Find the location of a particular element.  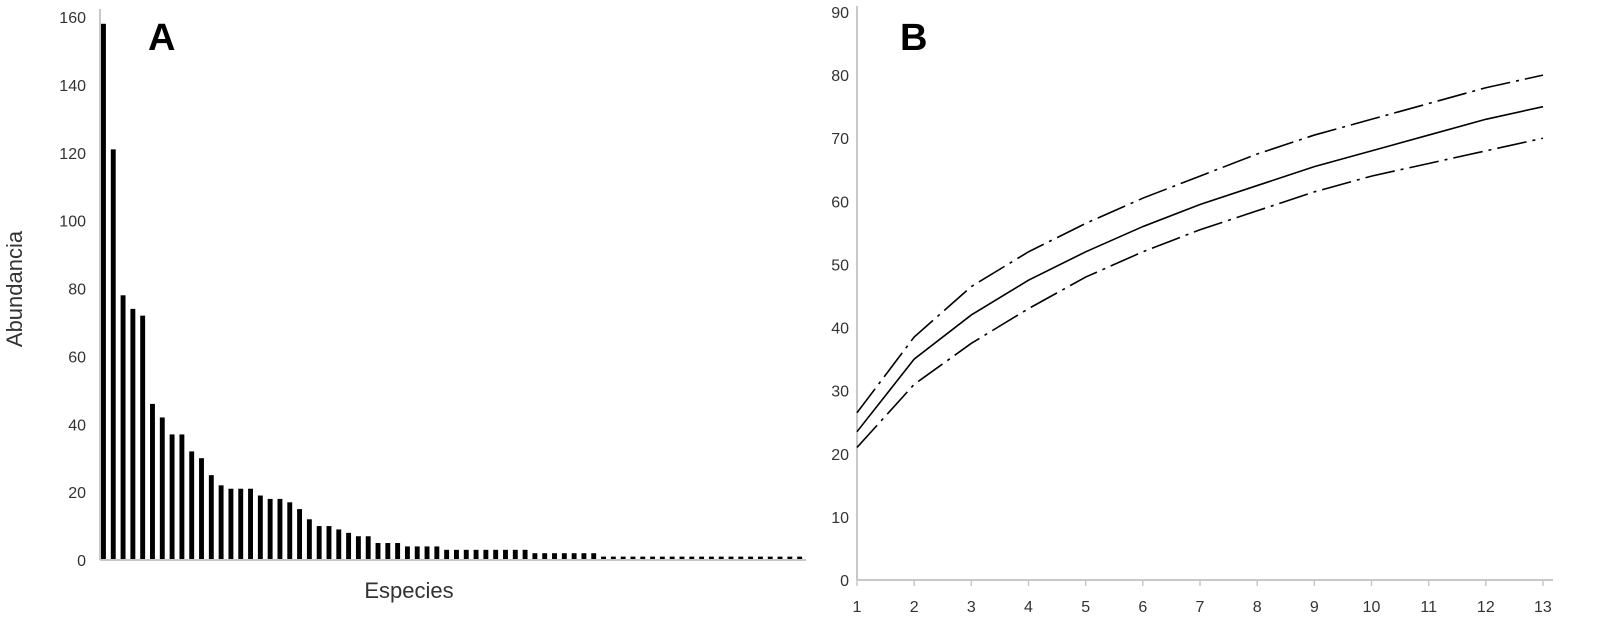

panel-label-b: B is located at coordinates (913, 38).